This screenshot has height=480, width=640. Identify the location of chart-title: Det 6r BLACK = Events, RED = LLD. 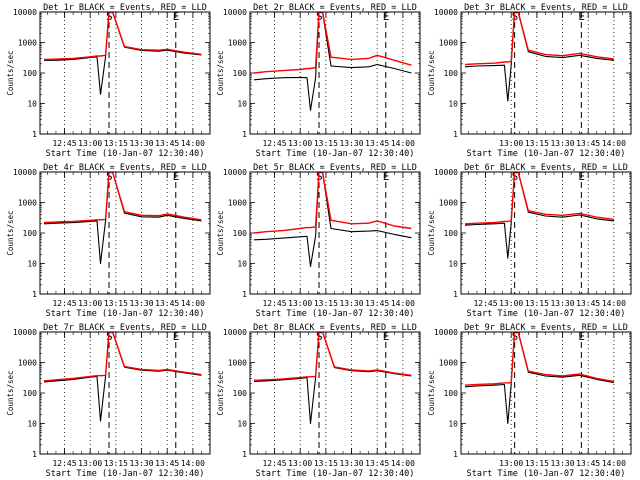
(546, 168).